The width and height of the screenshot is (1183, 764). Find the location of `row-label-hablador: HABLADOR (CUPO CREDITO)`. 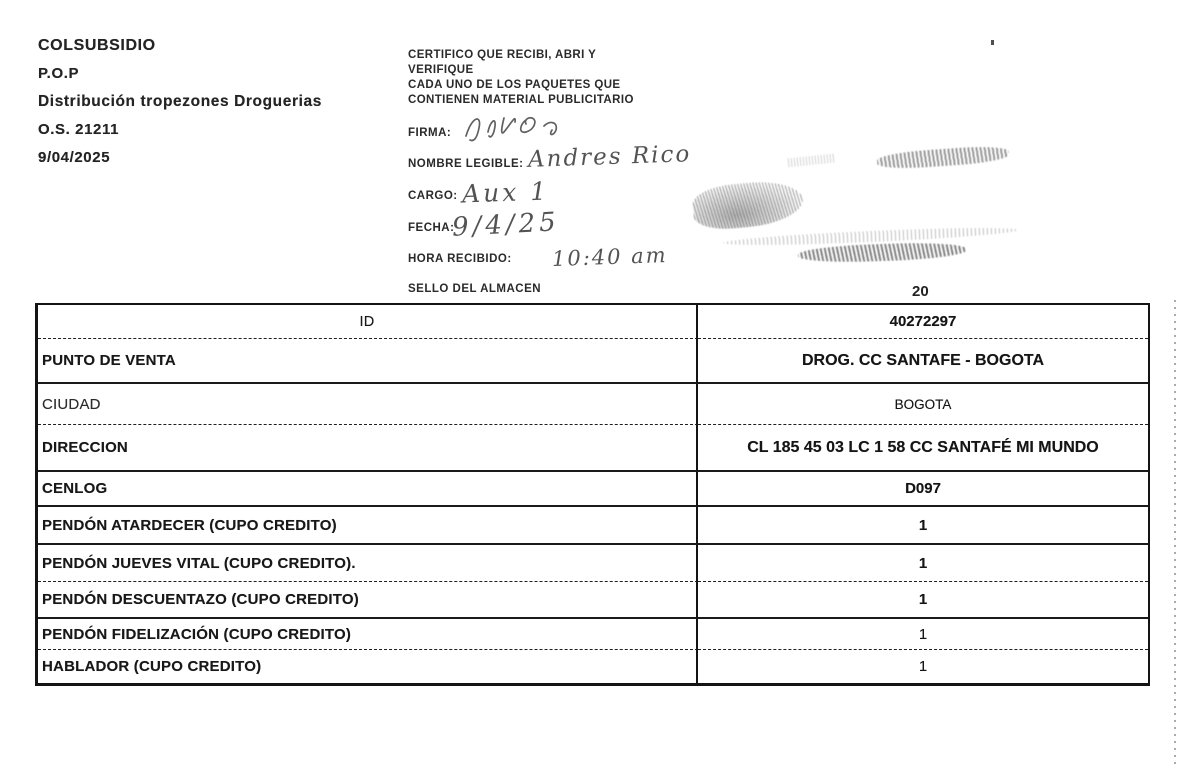

row-label-hablador: HABLADOR (CUPO CREDITO) is located at coordinates (368, 666).